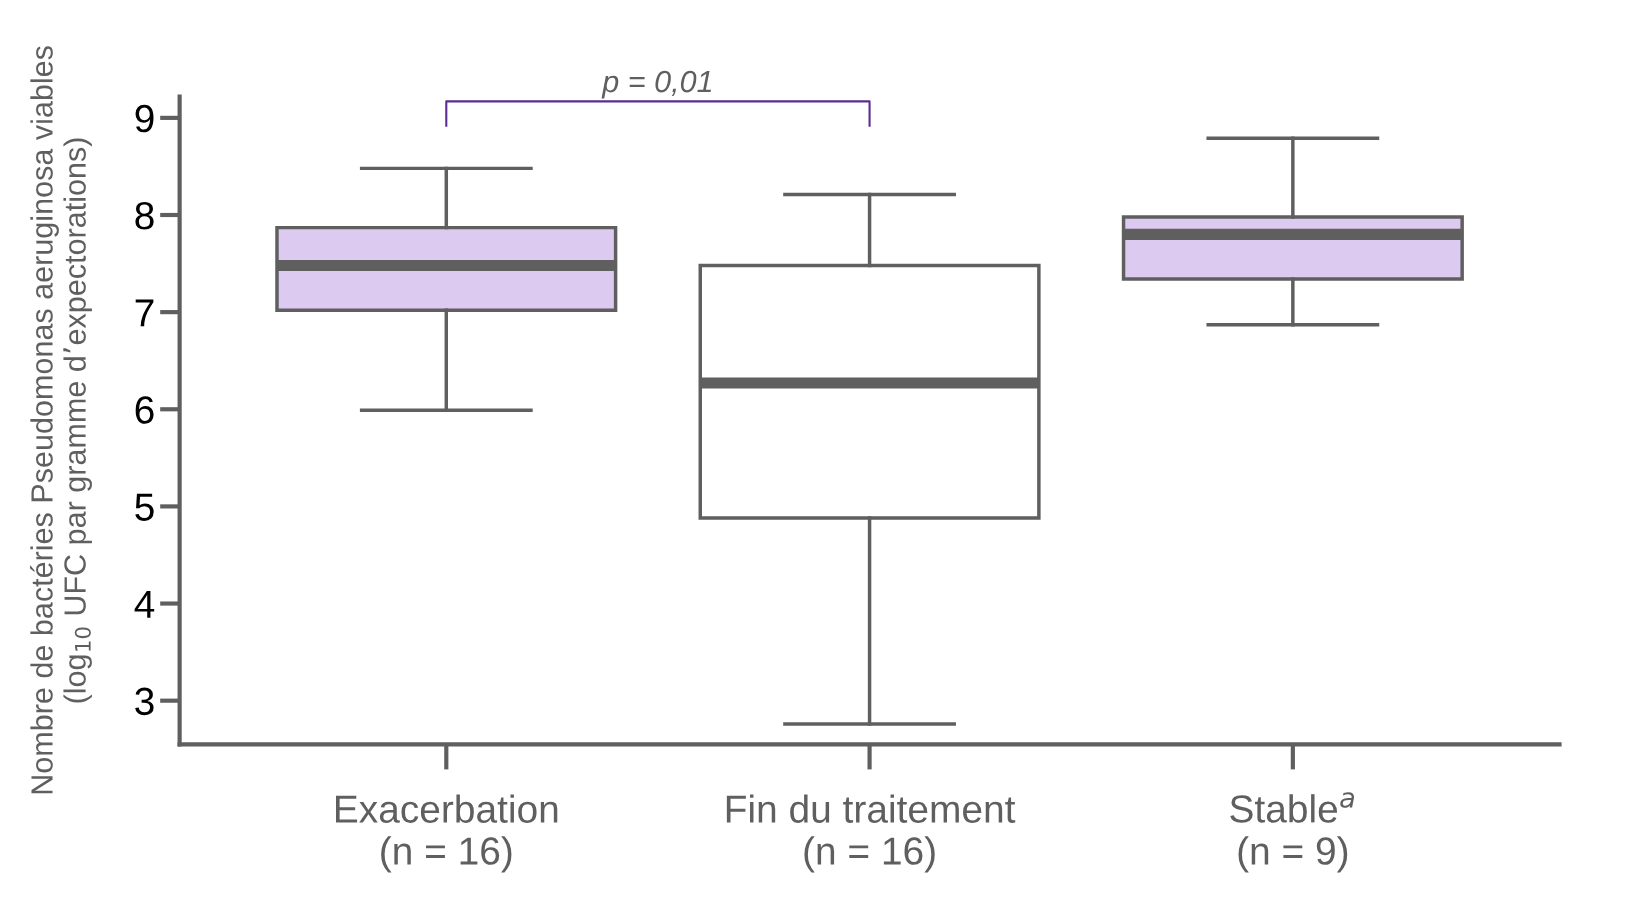 This screenshot has width=1633, height=919. I want to click on y-tick-label: 7, so click(144, 313).